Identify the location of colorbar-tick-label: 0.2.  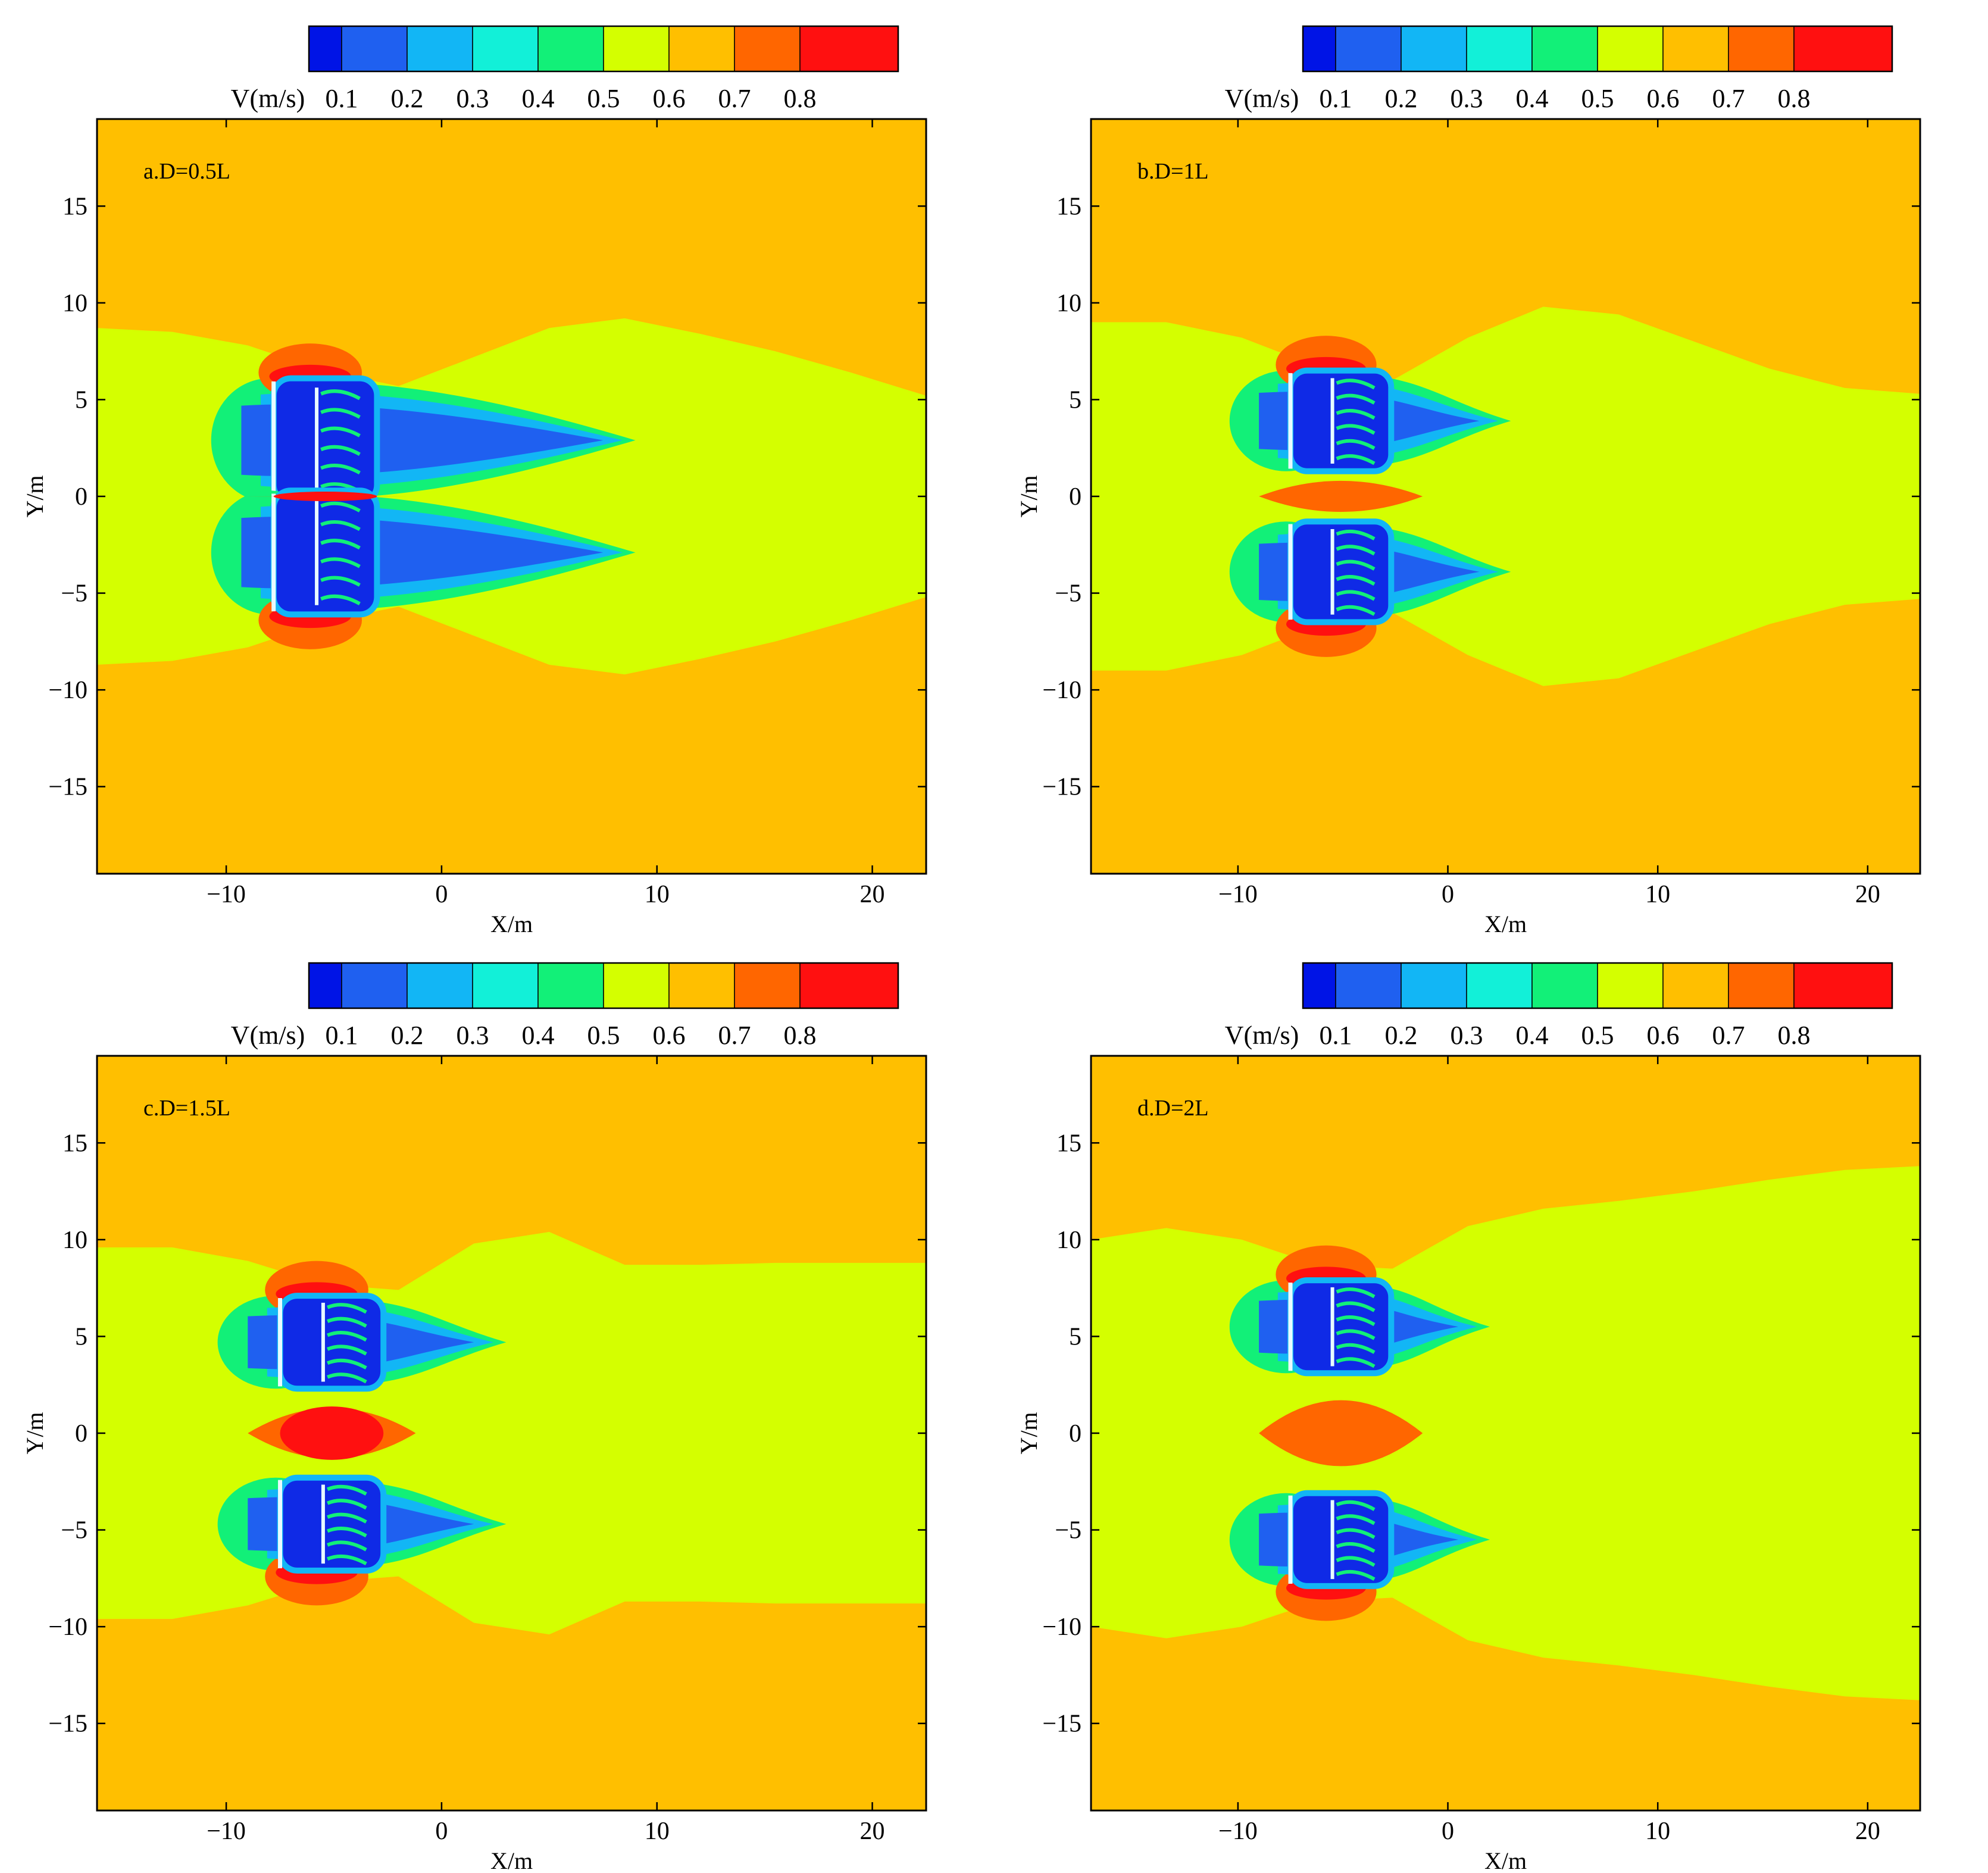
(407, 1035).